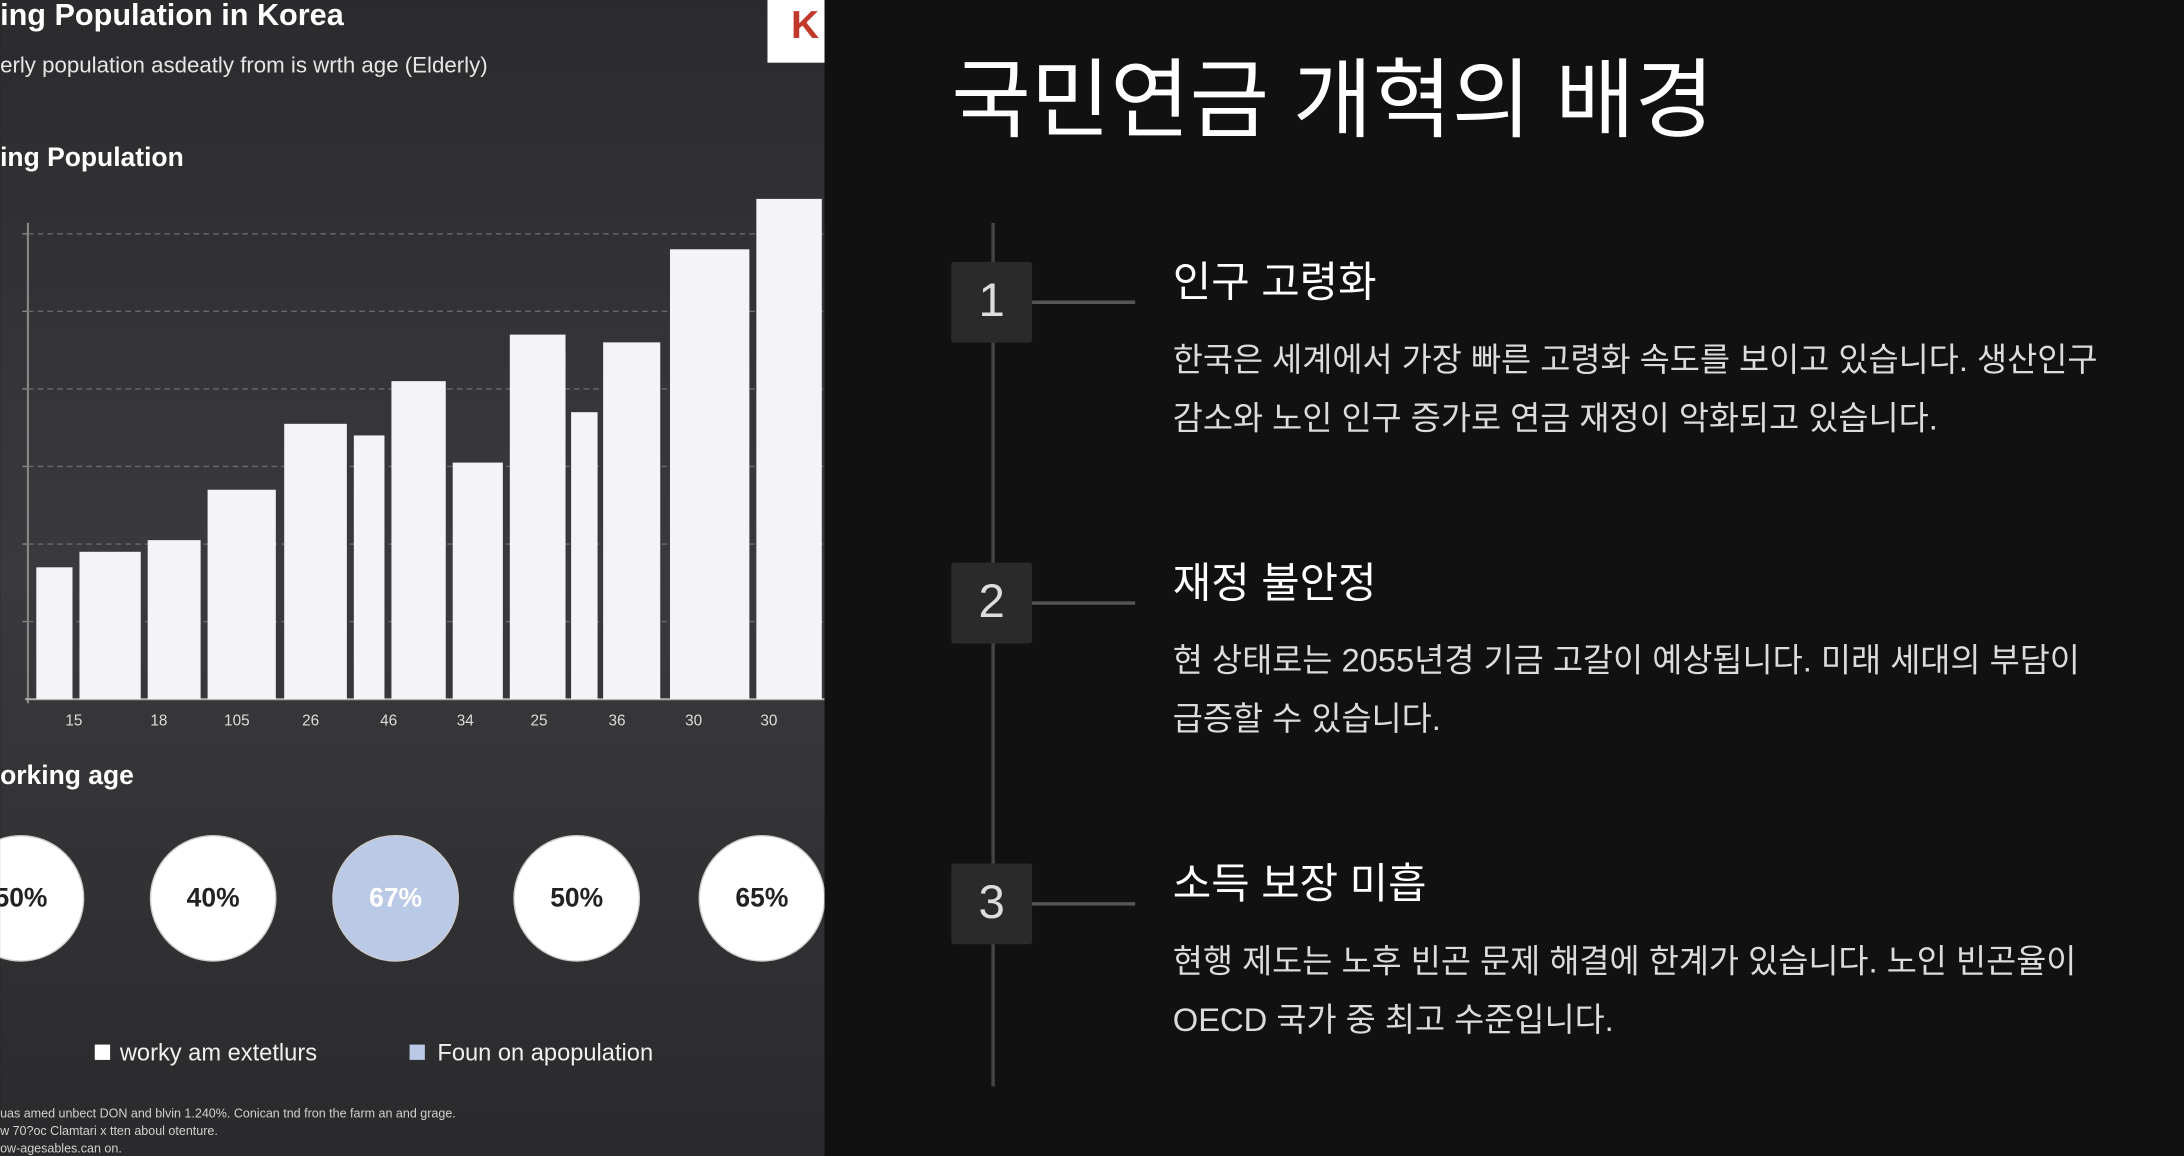 The height and width of the screenshot is (1156, 2184). I want to click on chart-title: ing Population, so click(92, 157).